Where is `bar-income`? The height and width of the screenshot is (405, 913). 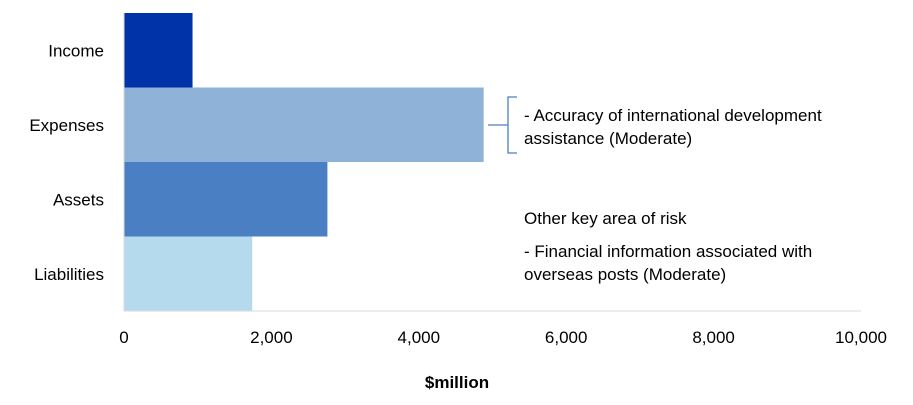 bar-income is located at coordinates (158, 50).